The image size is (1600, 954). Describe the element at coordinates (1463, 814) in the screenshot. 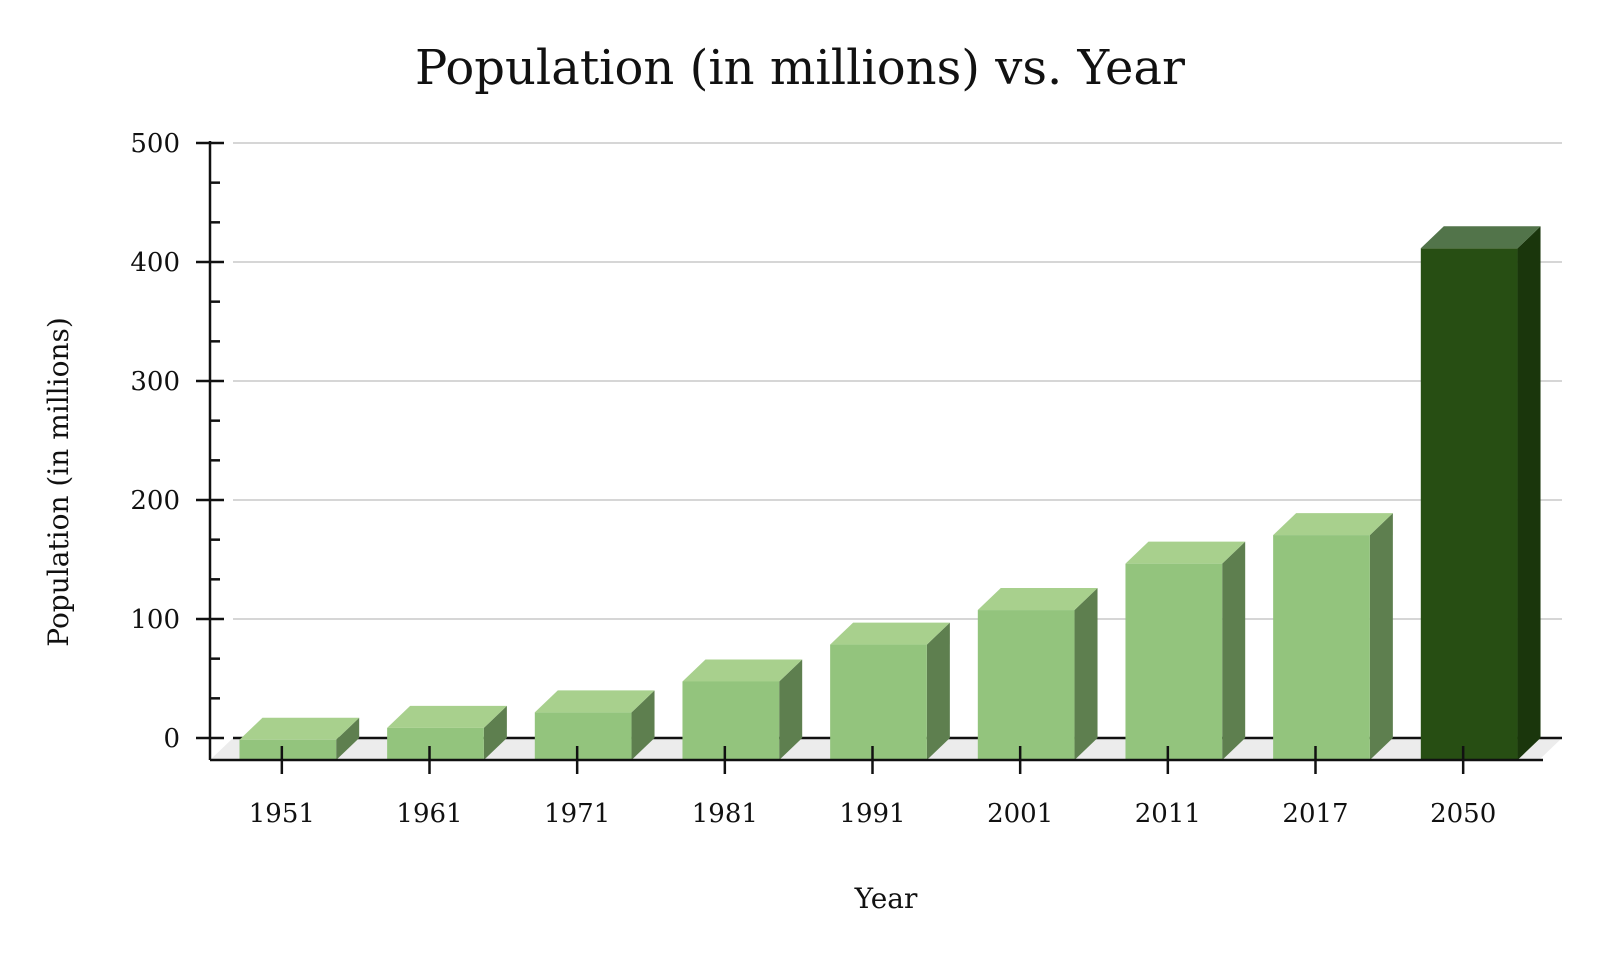

I see `x-tick-label: 2050` at that location.